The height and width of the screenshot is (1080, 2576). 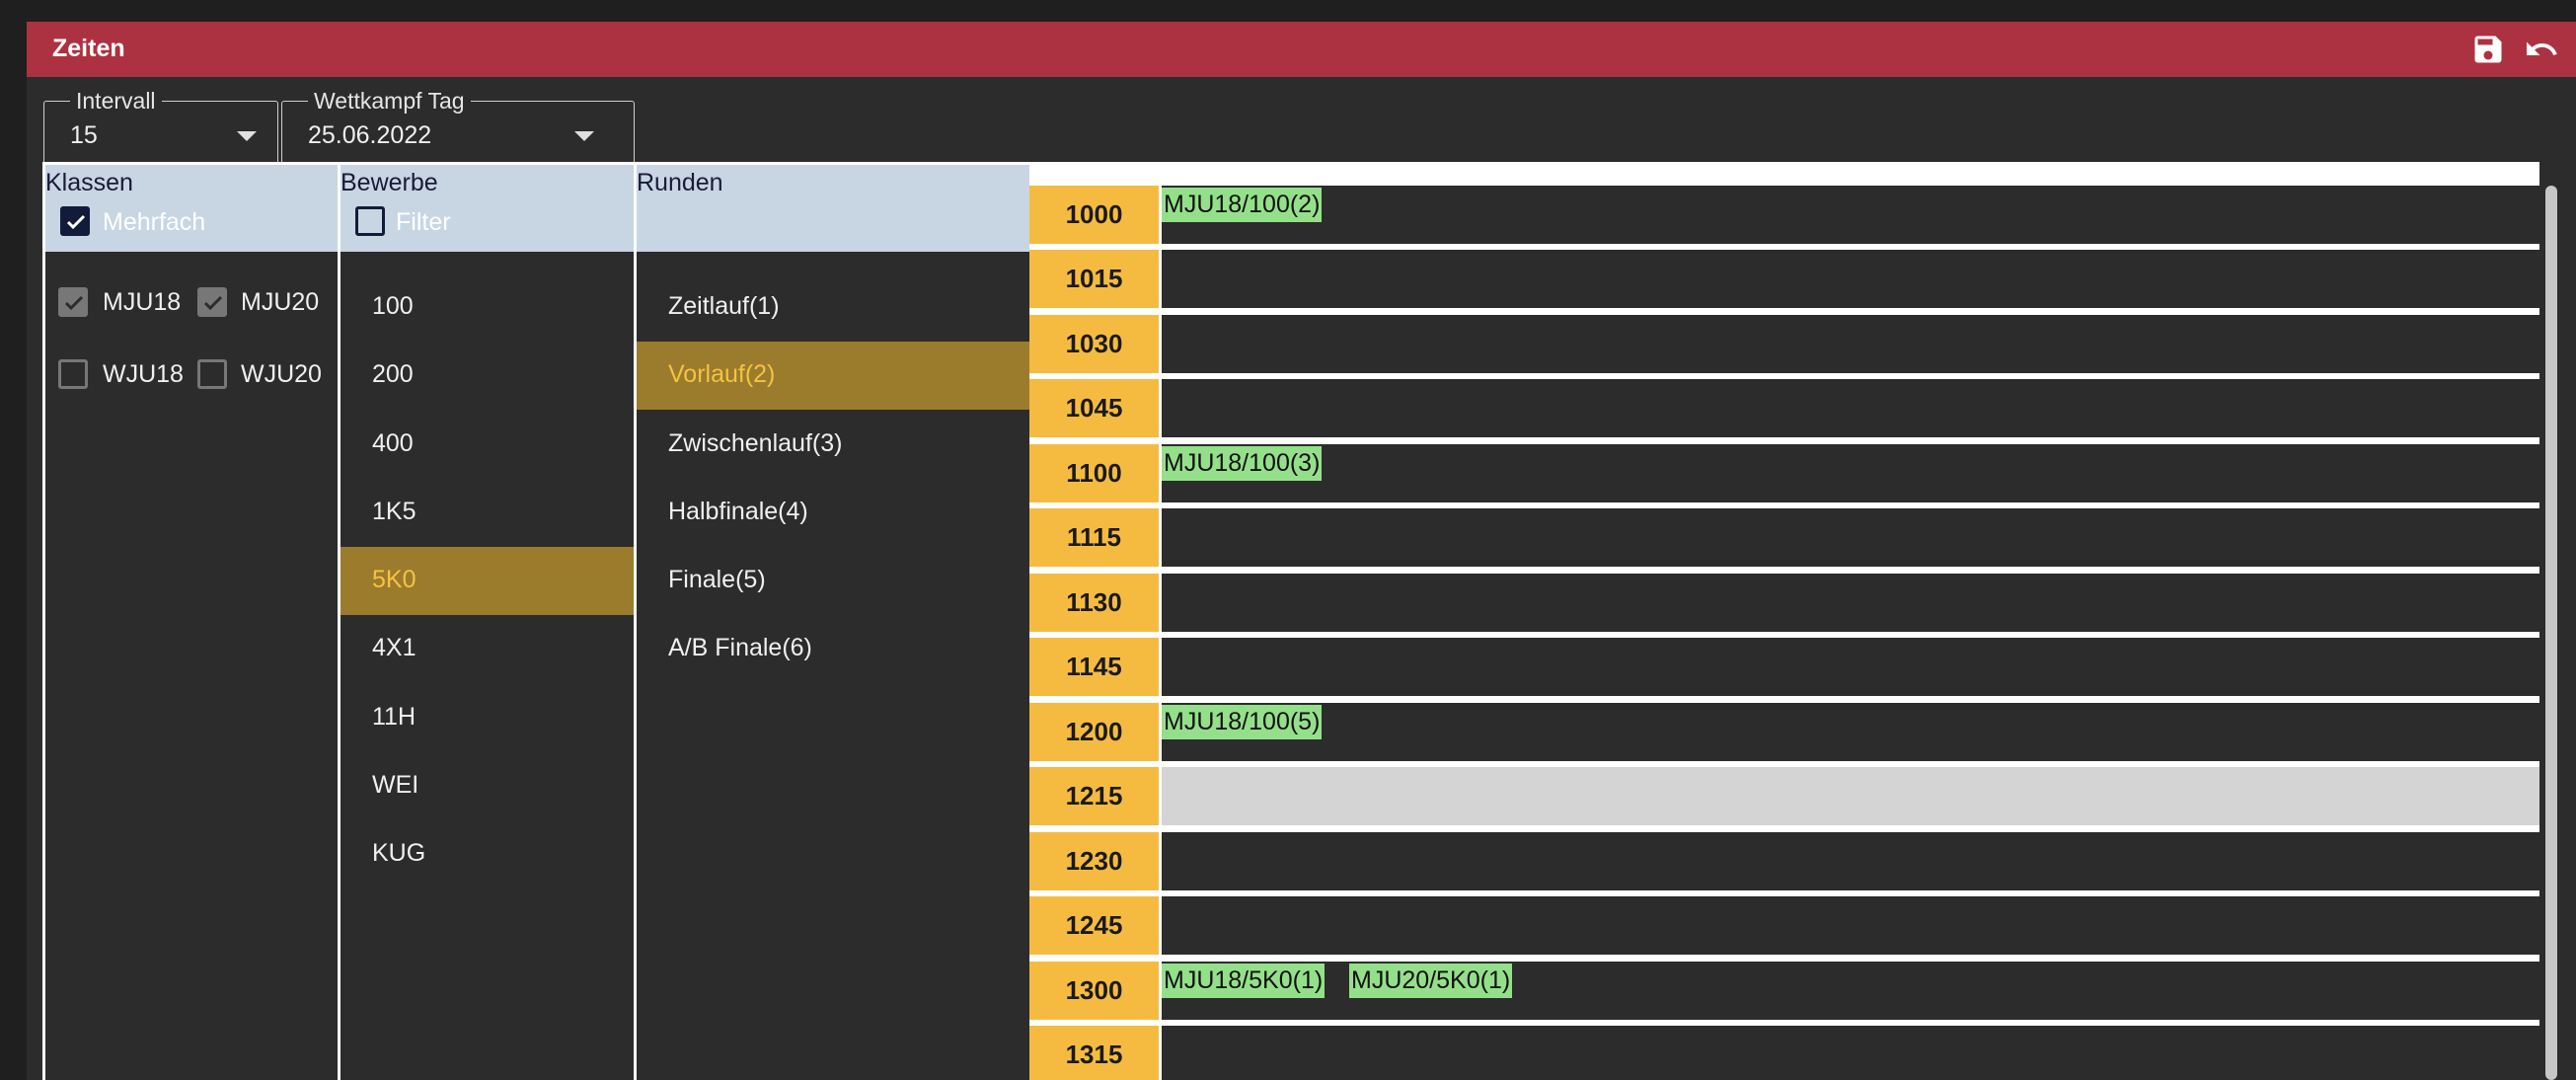 What do you see at coordinates (1094, 473) in the screenshot?
I see `time-label: 1100` at bounding box center [1094, 473].